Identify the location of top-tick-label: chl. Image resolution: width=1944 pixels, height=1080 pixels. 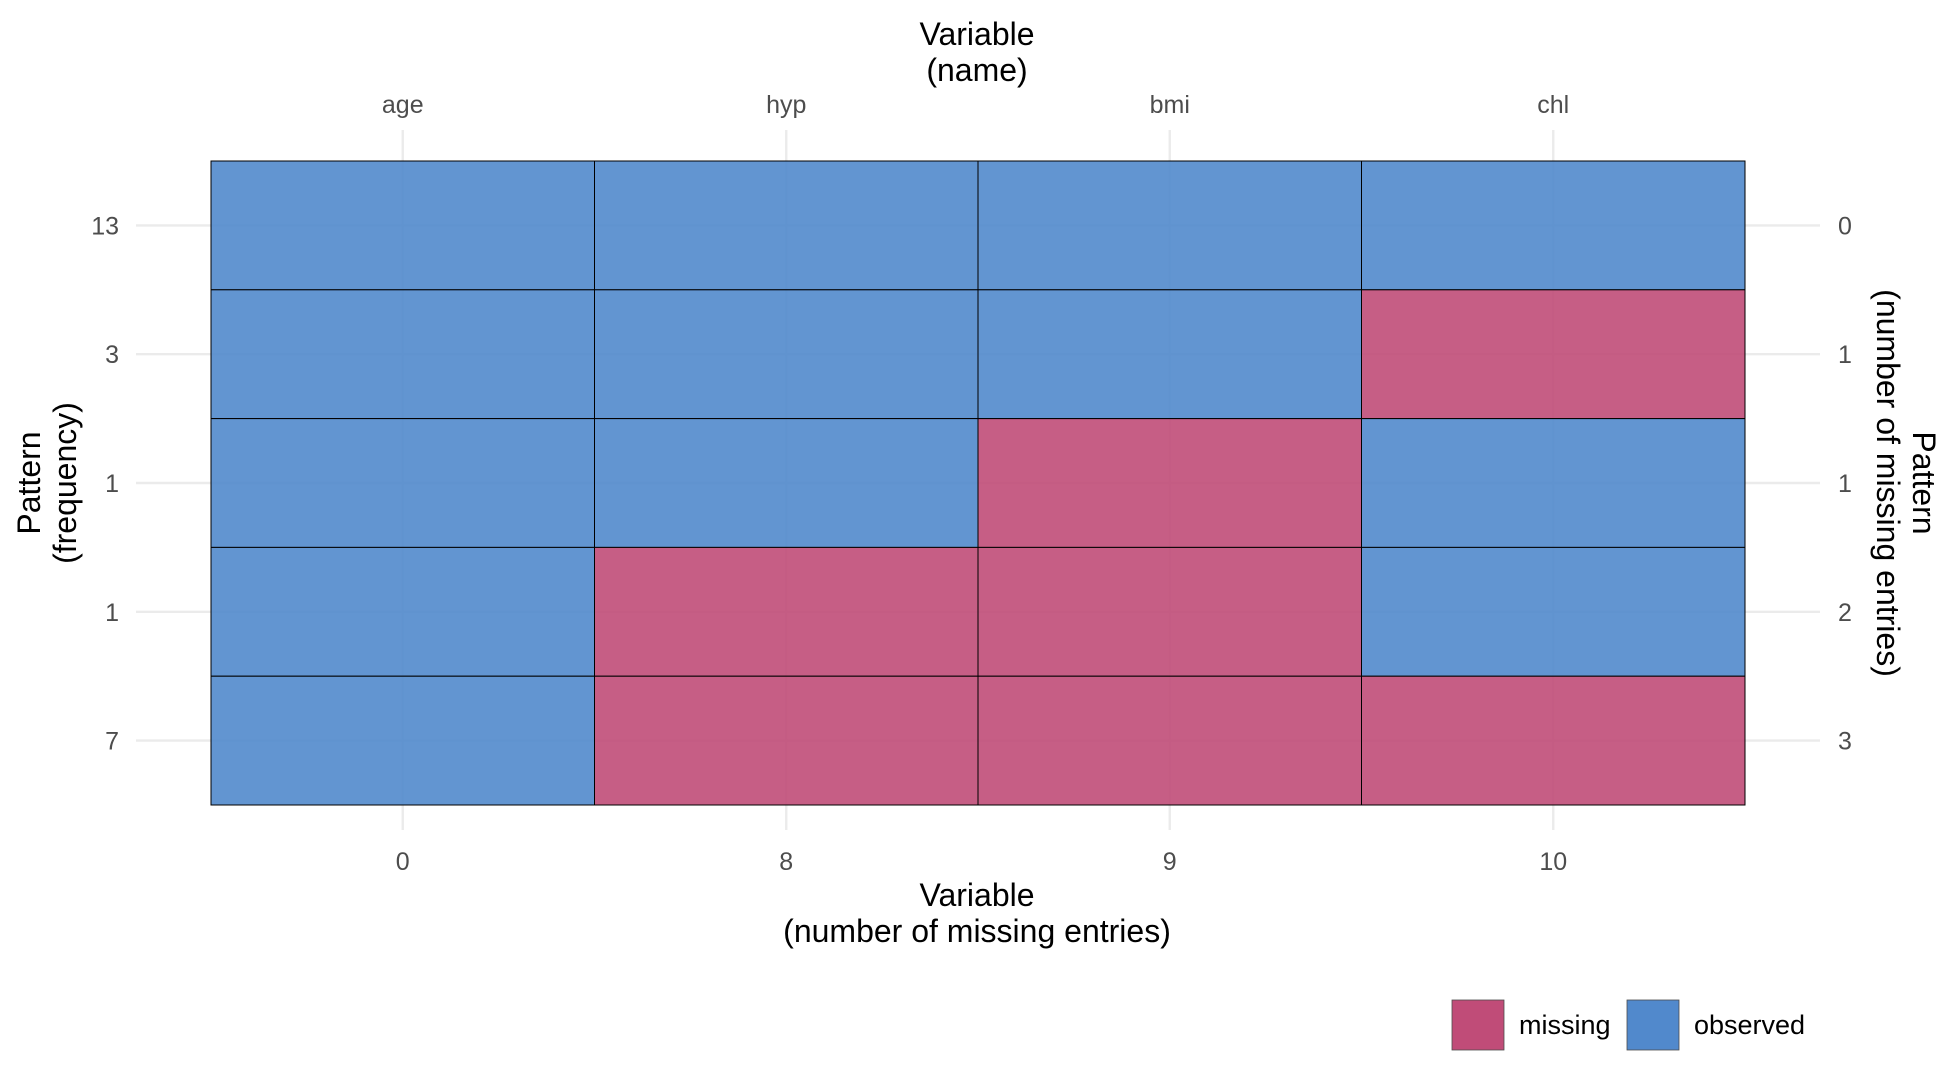
(1553, 105).